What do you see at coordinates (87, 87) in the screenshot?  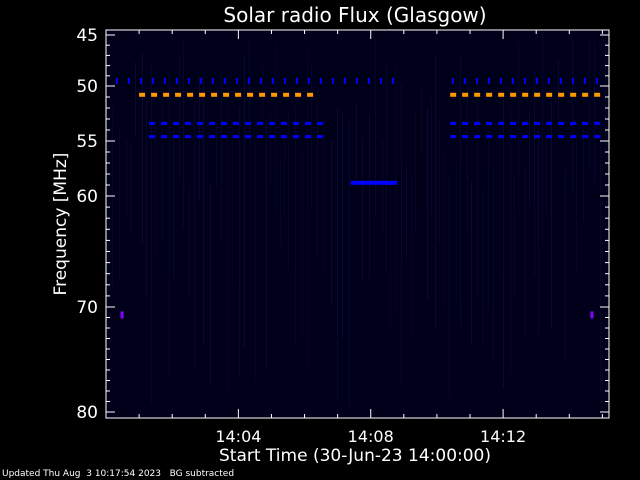 I see `y-tick-label: 50` at bounding box center [87, 87].